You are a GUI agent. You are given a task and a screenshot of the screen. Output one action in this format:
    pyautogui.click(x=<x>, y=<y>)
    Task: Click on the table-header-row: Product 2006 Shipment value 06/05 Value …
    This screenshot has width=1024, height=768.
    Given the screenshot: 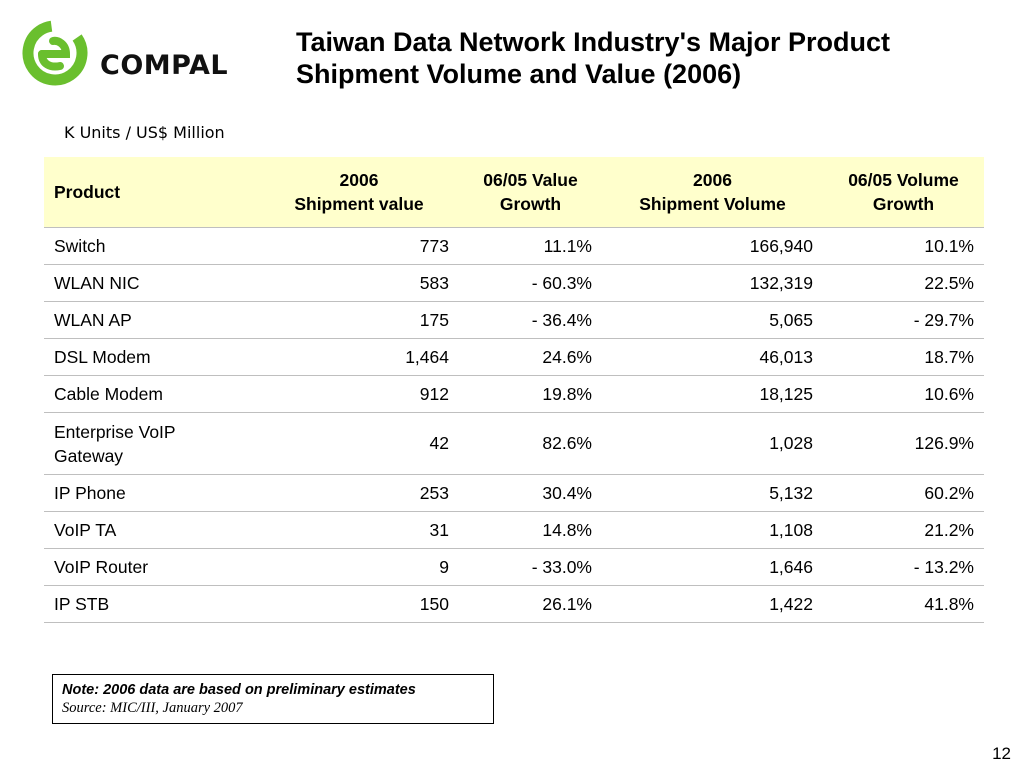 What is the action you would take?
    pyautogui.click(x=514, y=192)
    